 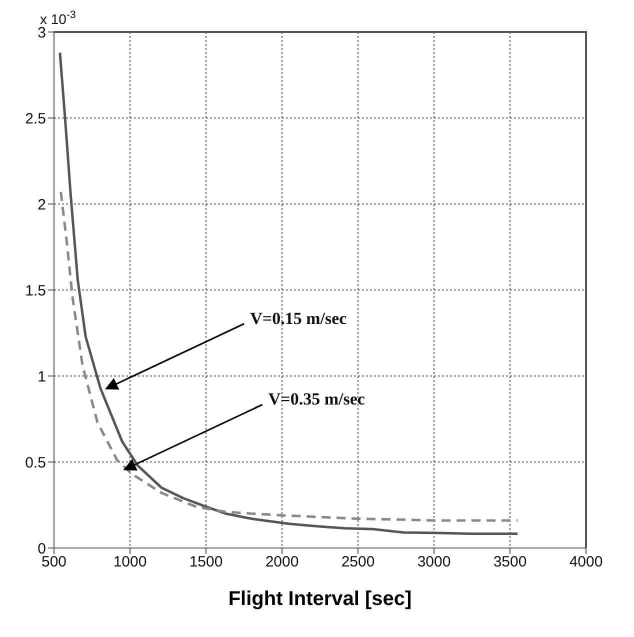 I want to click on x-tick-label: 2500, so click(x=358, y=562).